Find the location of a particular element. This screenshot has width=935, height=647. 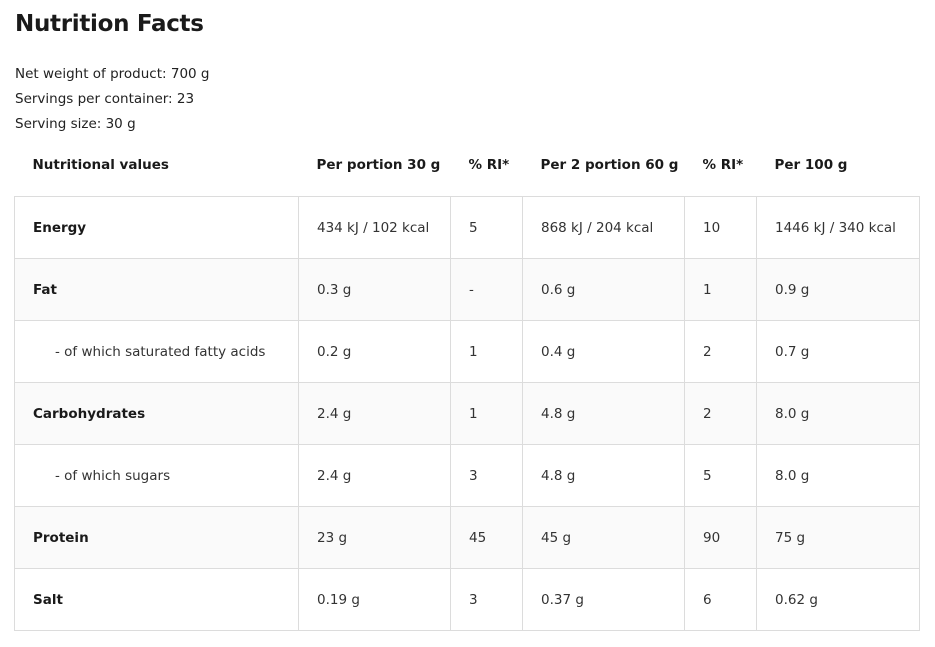

nutrient-name: Protein is located at coordinates (156, 537).